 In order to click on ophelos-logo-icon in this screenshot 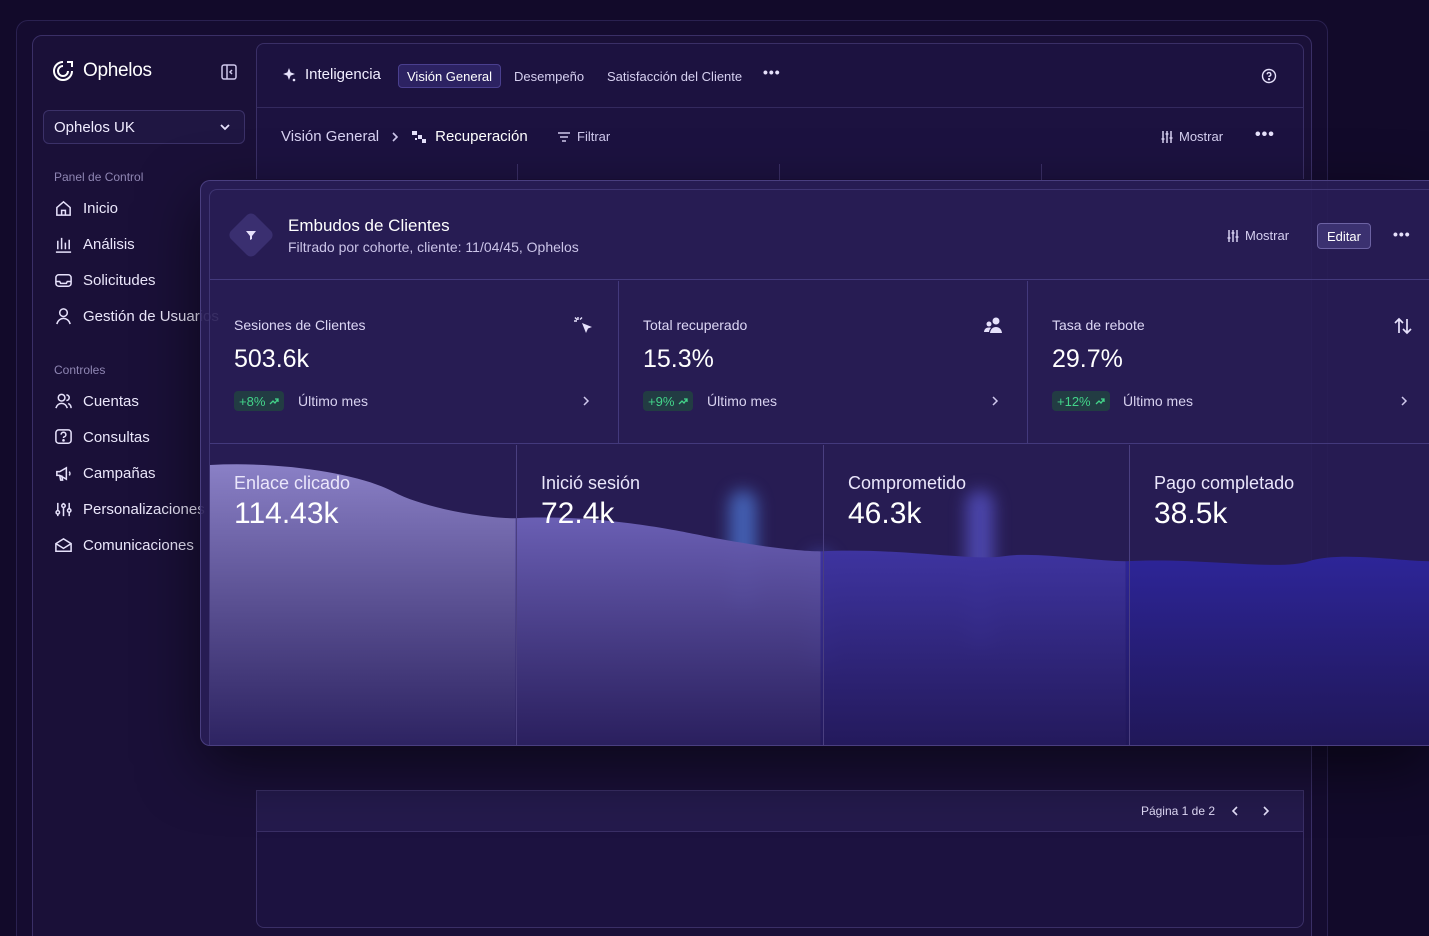, I will do `click(63, 71)`.